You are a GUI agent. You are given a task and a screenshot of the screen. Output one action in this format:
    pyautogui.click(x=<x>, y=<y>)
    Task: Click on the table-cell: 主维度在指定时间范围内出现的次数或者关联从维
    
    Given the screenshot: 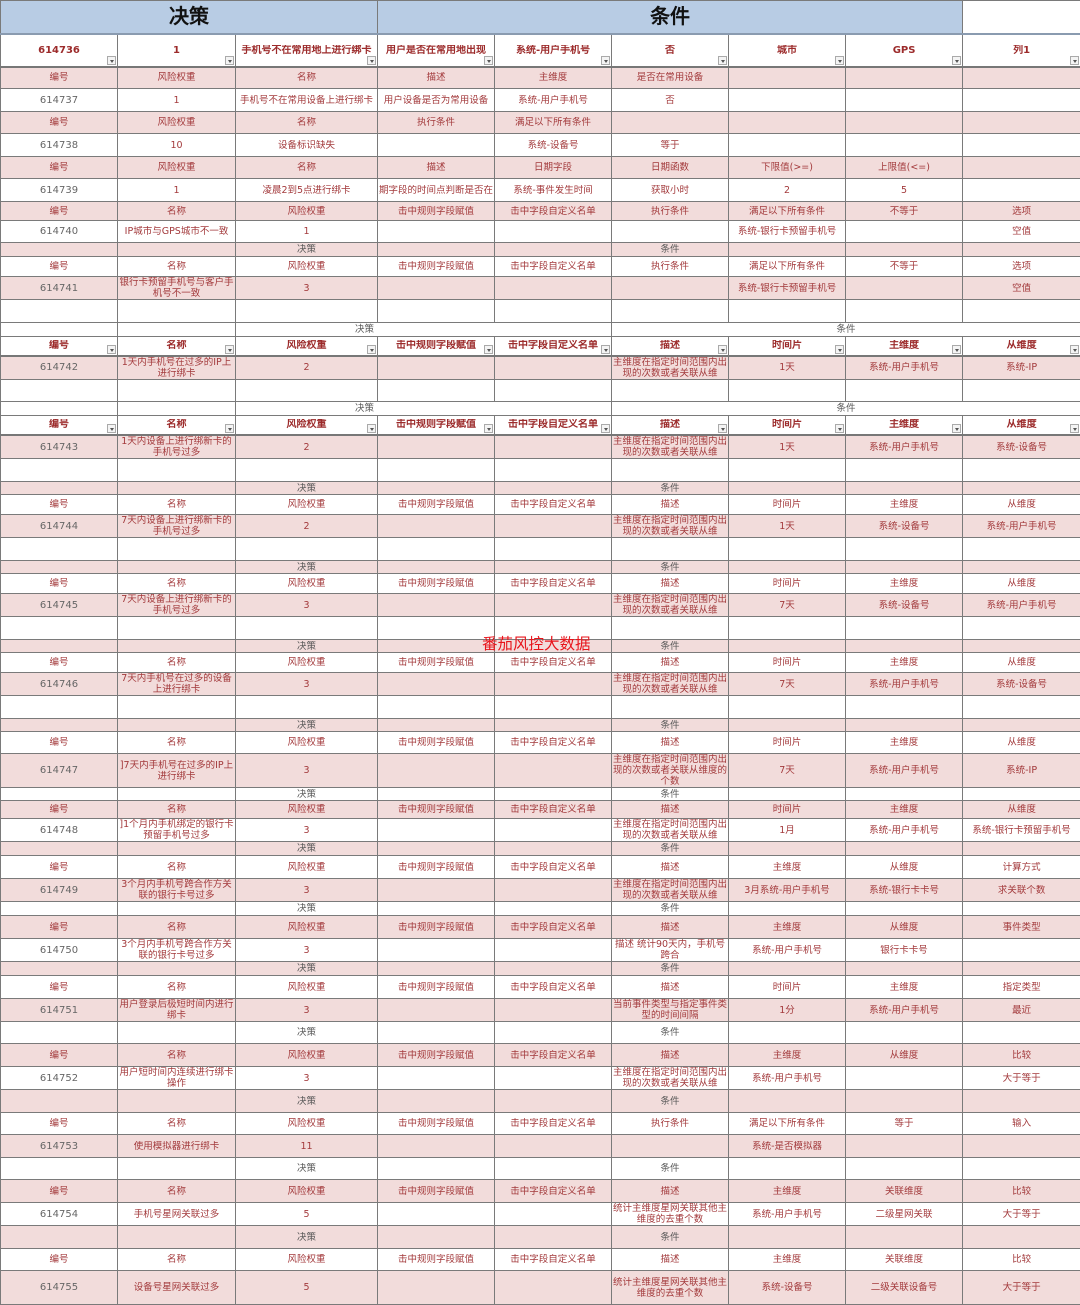 What is the action you would take?
    pyautogui.click(x=670, y=890)
    